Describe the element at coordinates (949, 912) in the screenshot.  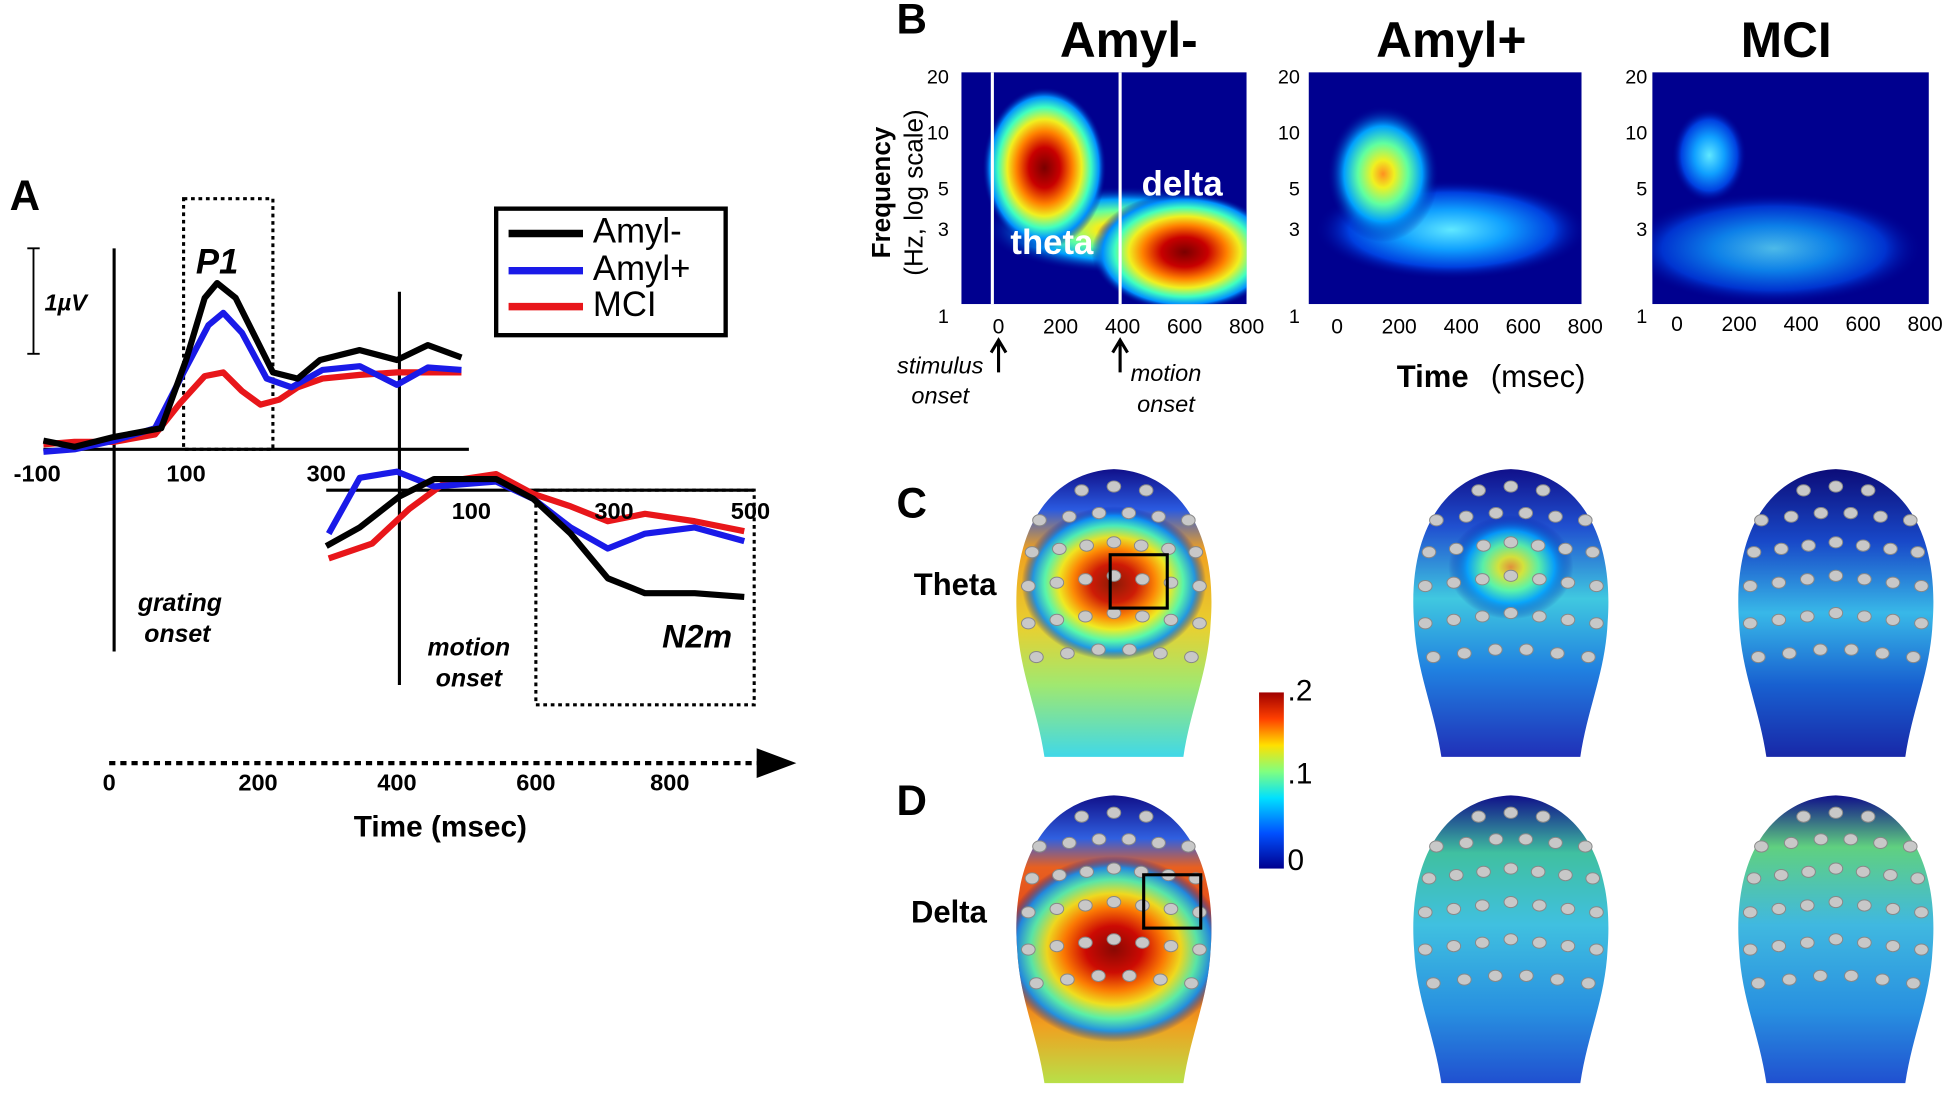
I see `row-label: Delta` at that location.